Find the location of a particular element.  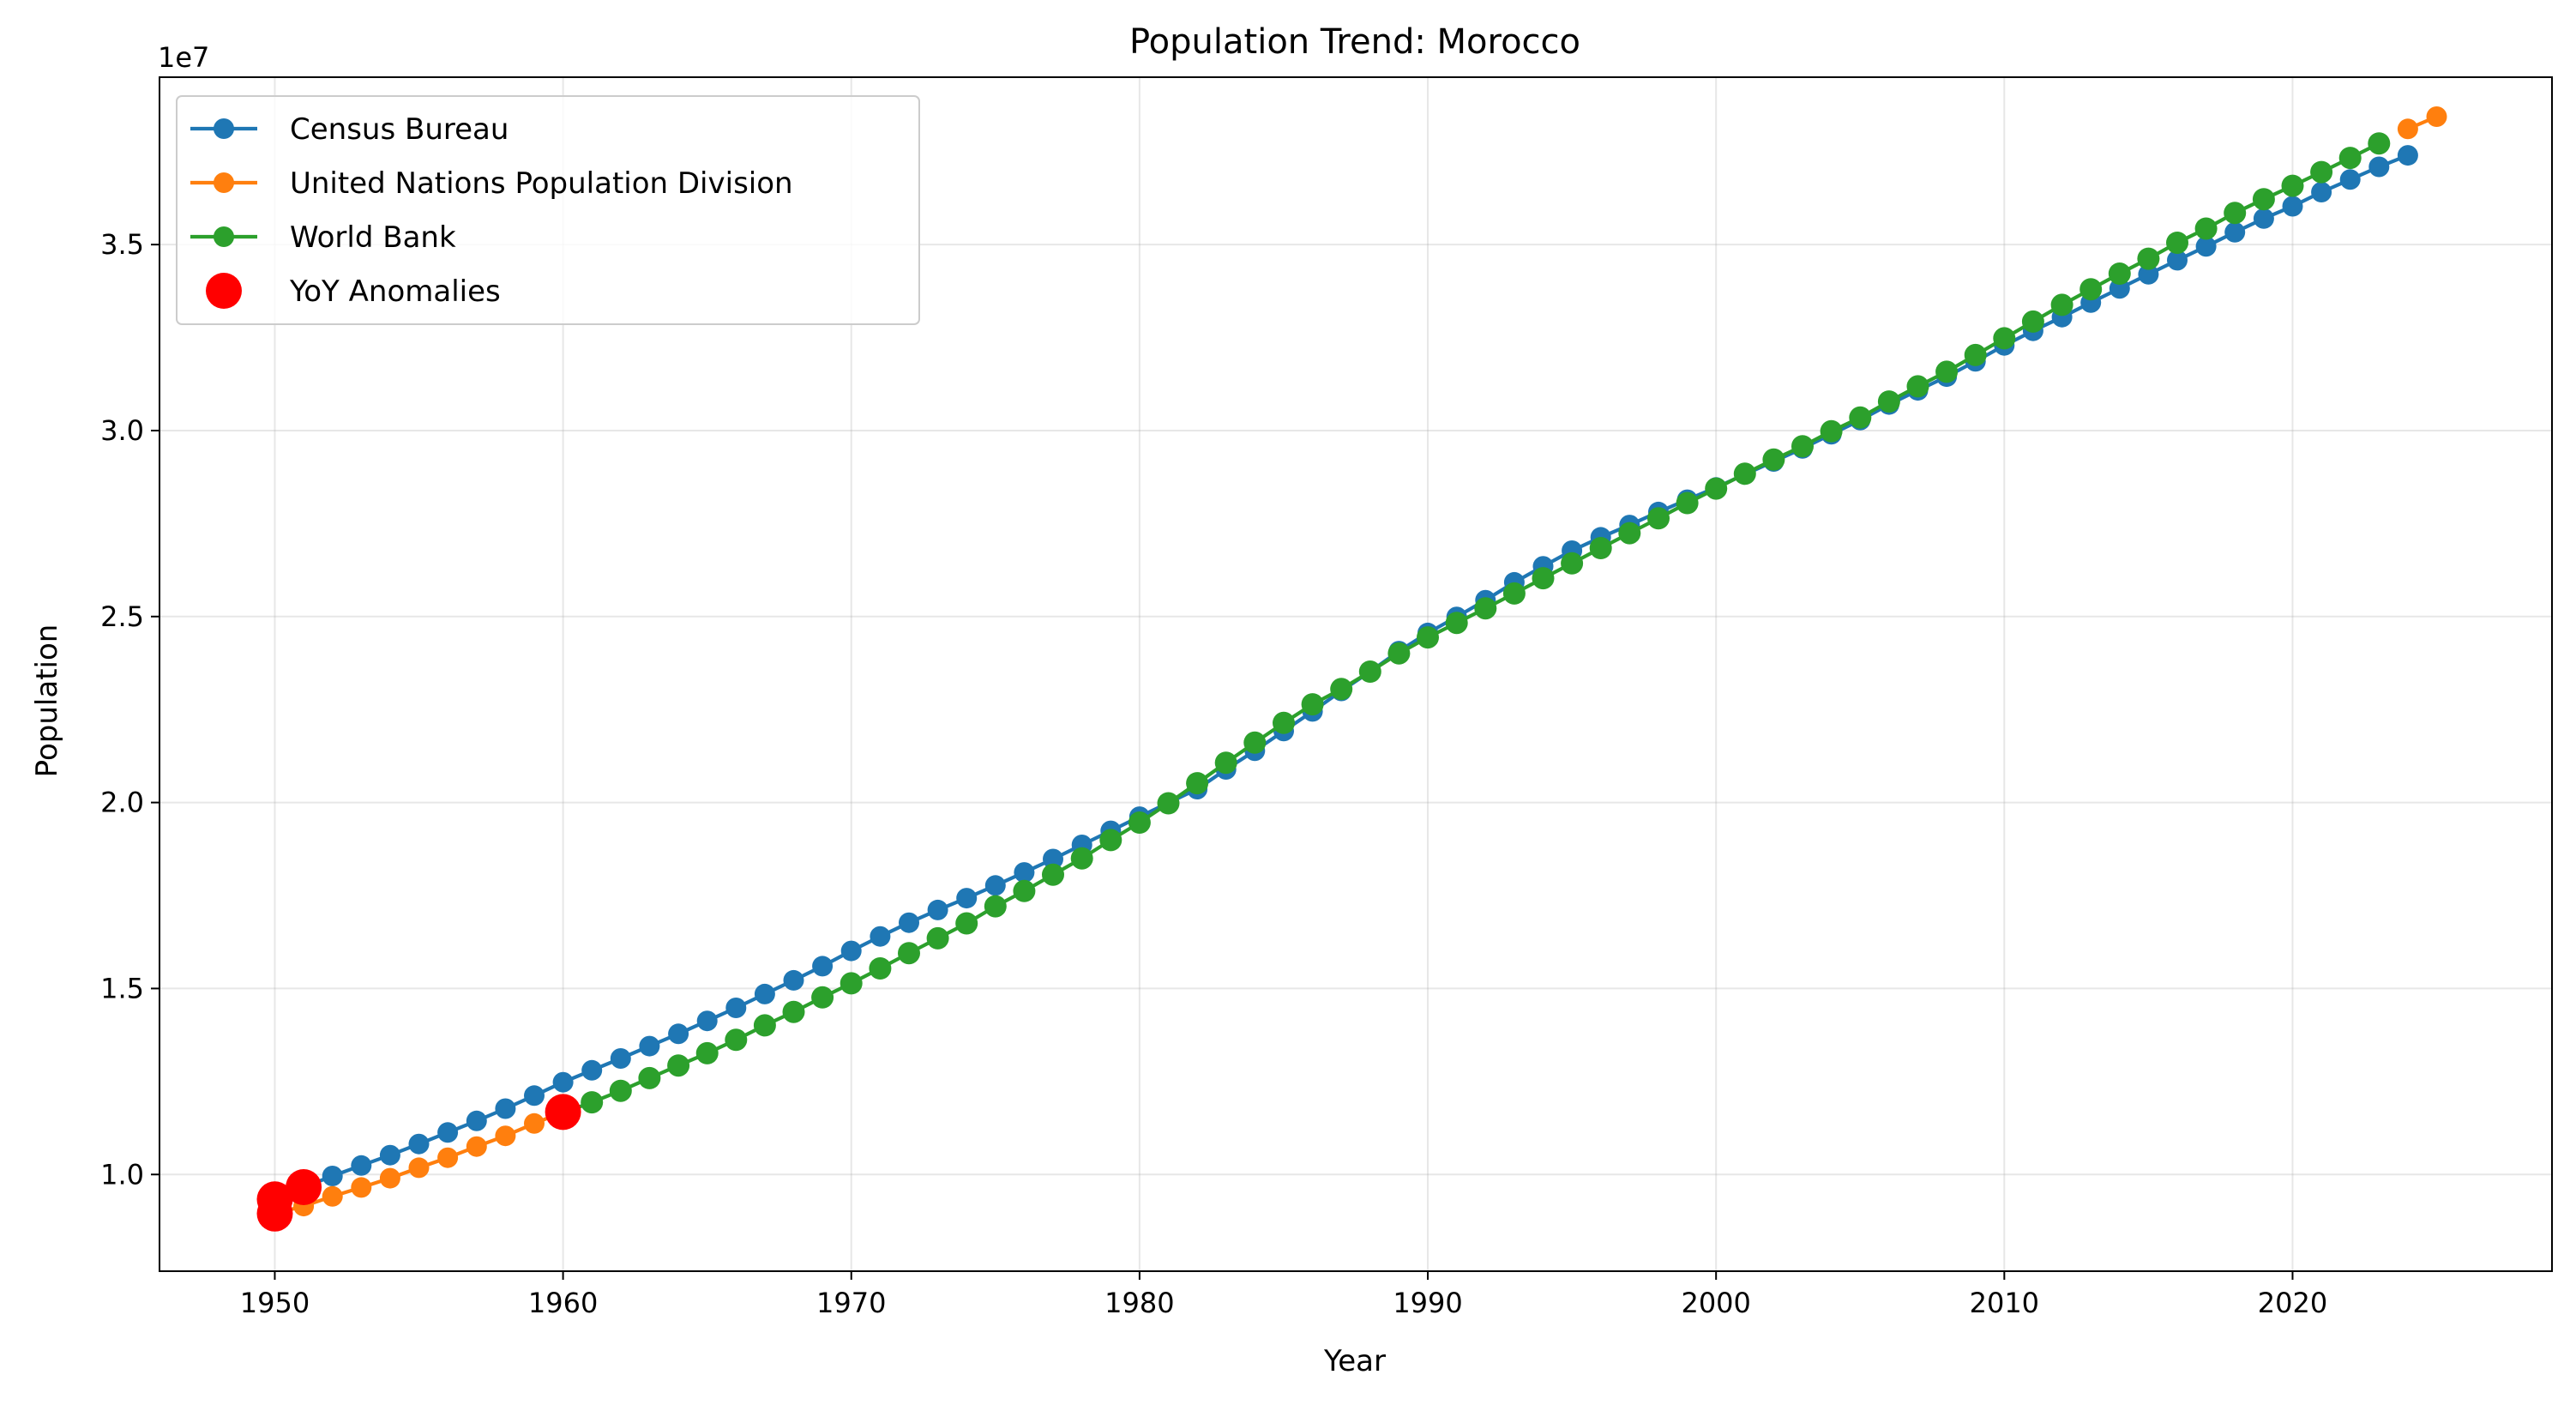

x-axis-ticks: 1950 1960 1970 1980 1990 2000 2010 2020 is located at coordinates (1283, 1295).